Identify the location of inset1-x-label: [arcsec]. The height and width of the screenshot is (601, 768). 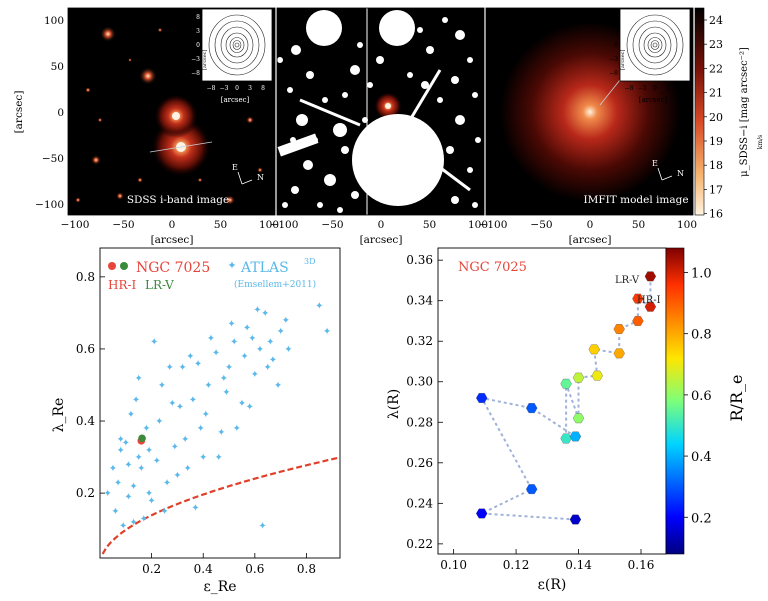
(235, 100).